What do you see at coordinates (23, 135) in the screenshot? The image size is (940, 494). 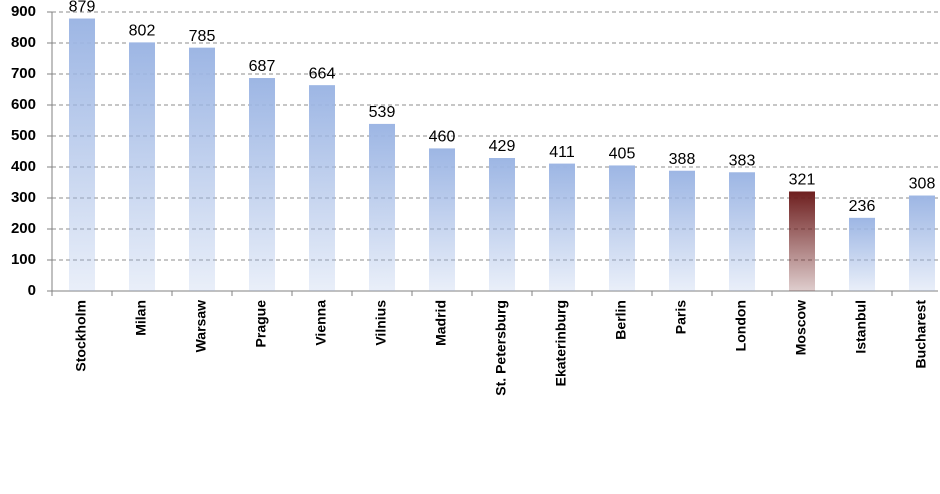 I see `y-tick-label: 500` at bounding box center [23, 135].